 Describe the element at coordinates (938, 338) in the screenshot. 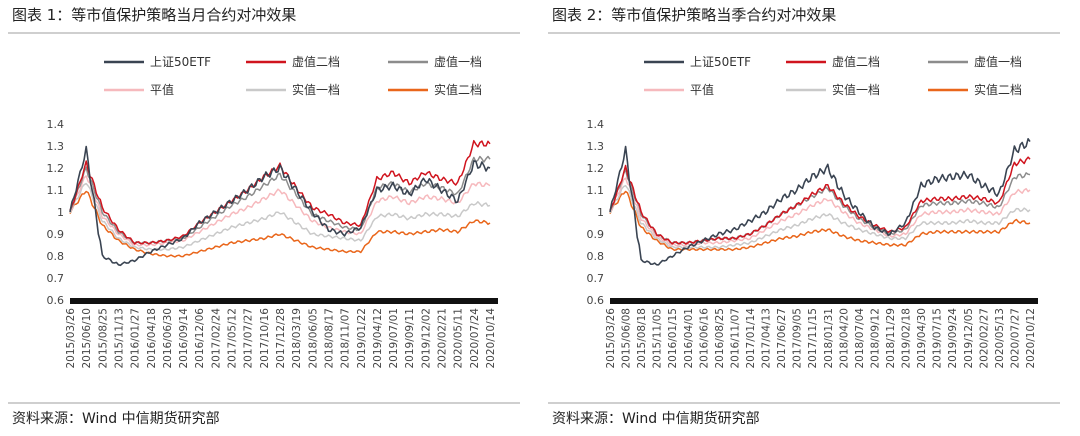

I see `x-tick-label: 2019/07/15` at that location.